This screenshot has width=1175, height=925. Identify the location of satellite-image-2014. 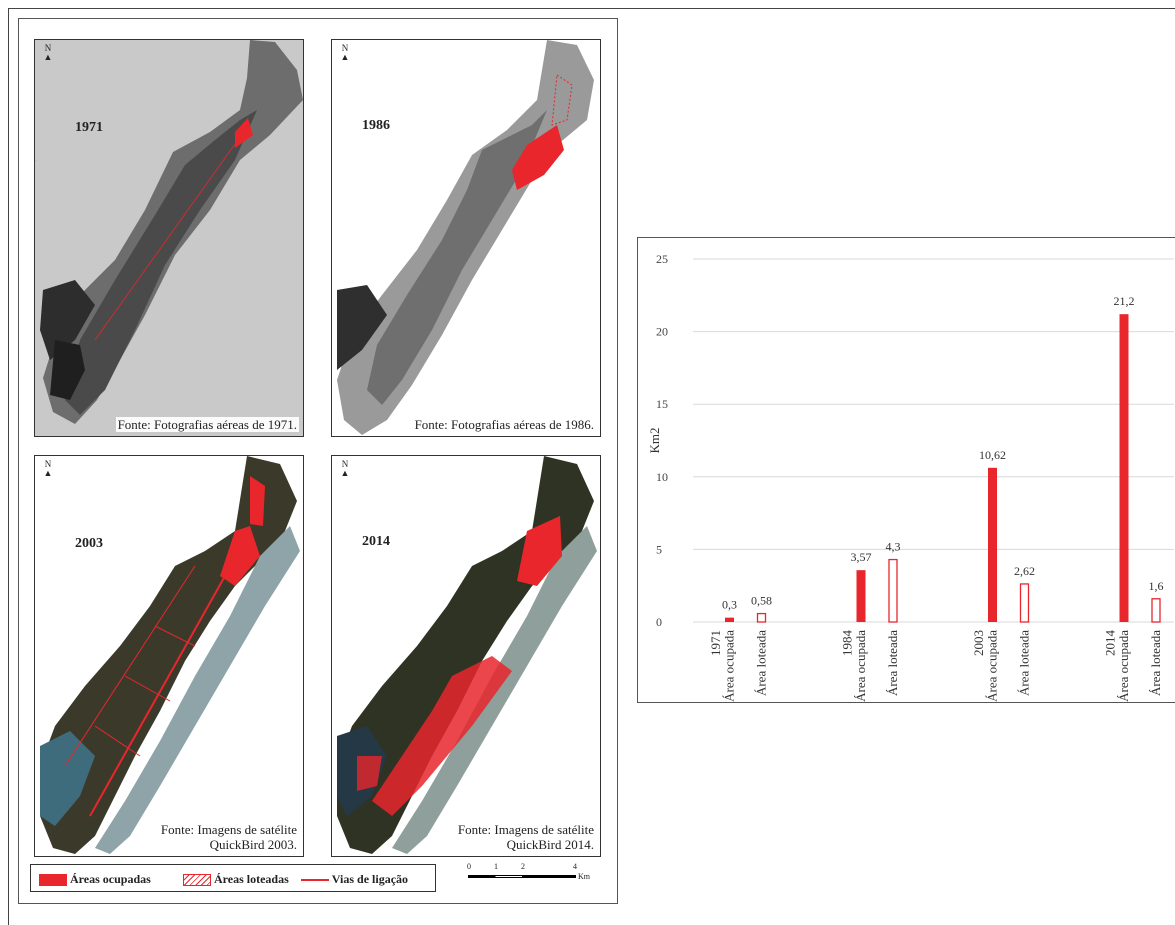
(467, 655).